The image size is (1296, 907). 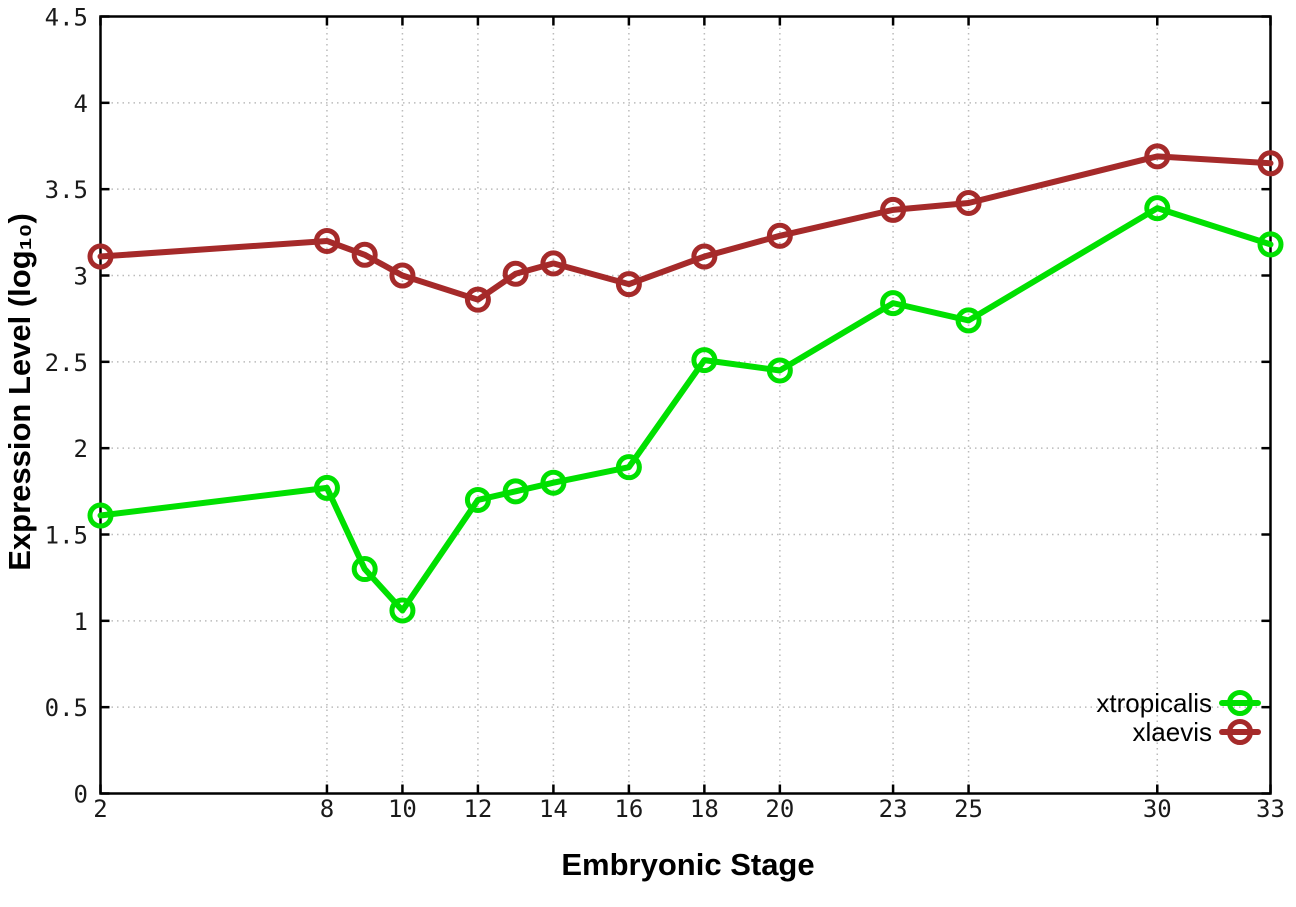 I want to click on y-tick-label: 2, so click(x=81, y=449).